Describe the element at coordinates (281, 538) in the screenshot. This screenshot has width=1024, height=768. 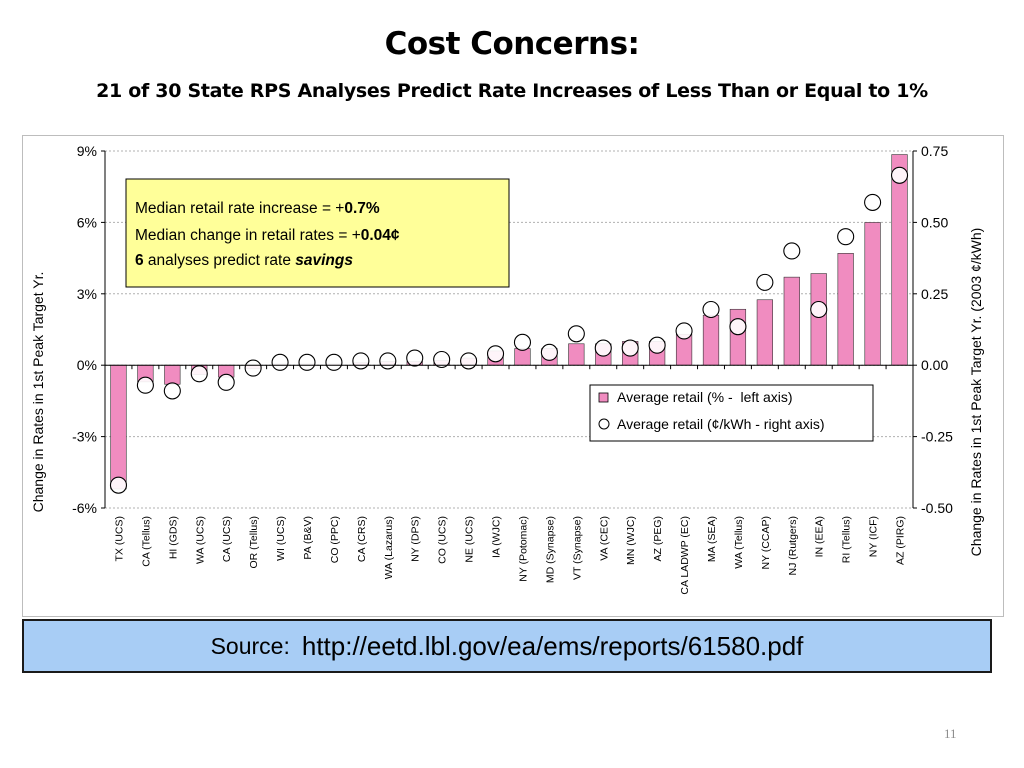
I see `category-label: WI (UCS)` at that location.